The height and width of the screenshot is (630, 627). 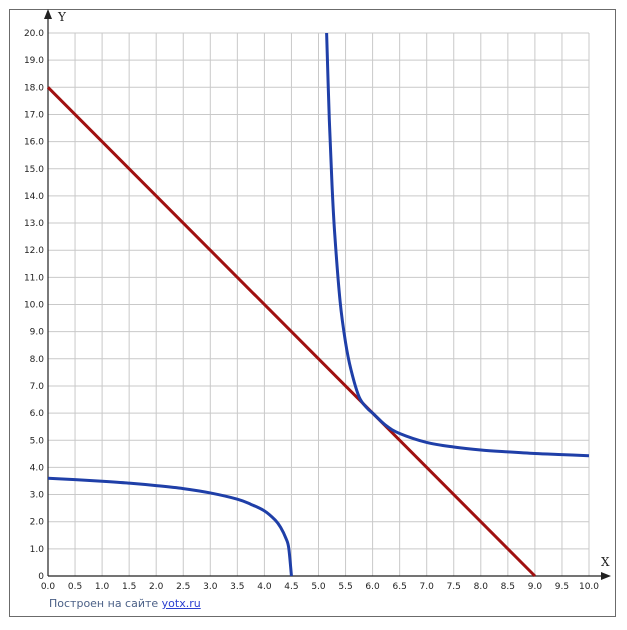 What do you see at coordinates (372, 587) in the screenshot?
I see `x-tick-label: 6.0` at bounding box center [372, 587].